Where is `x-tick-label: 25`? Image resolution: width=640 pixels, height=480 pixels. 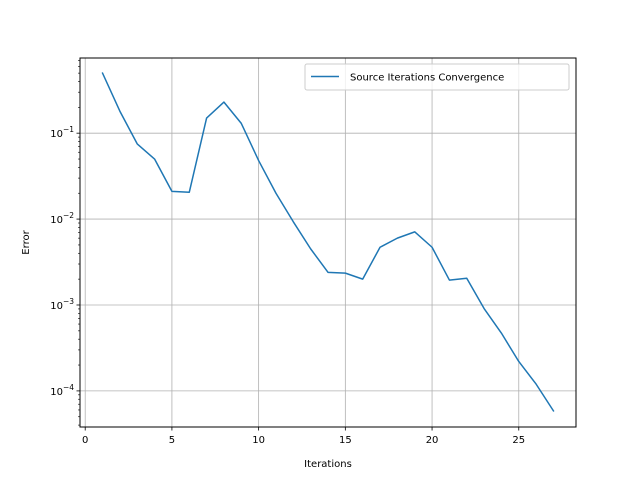
x-tick-label: 25 is located at coordinates (518, 440).